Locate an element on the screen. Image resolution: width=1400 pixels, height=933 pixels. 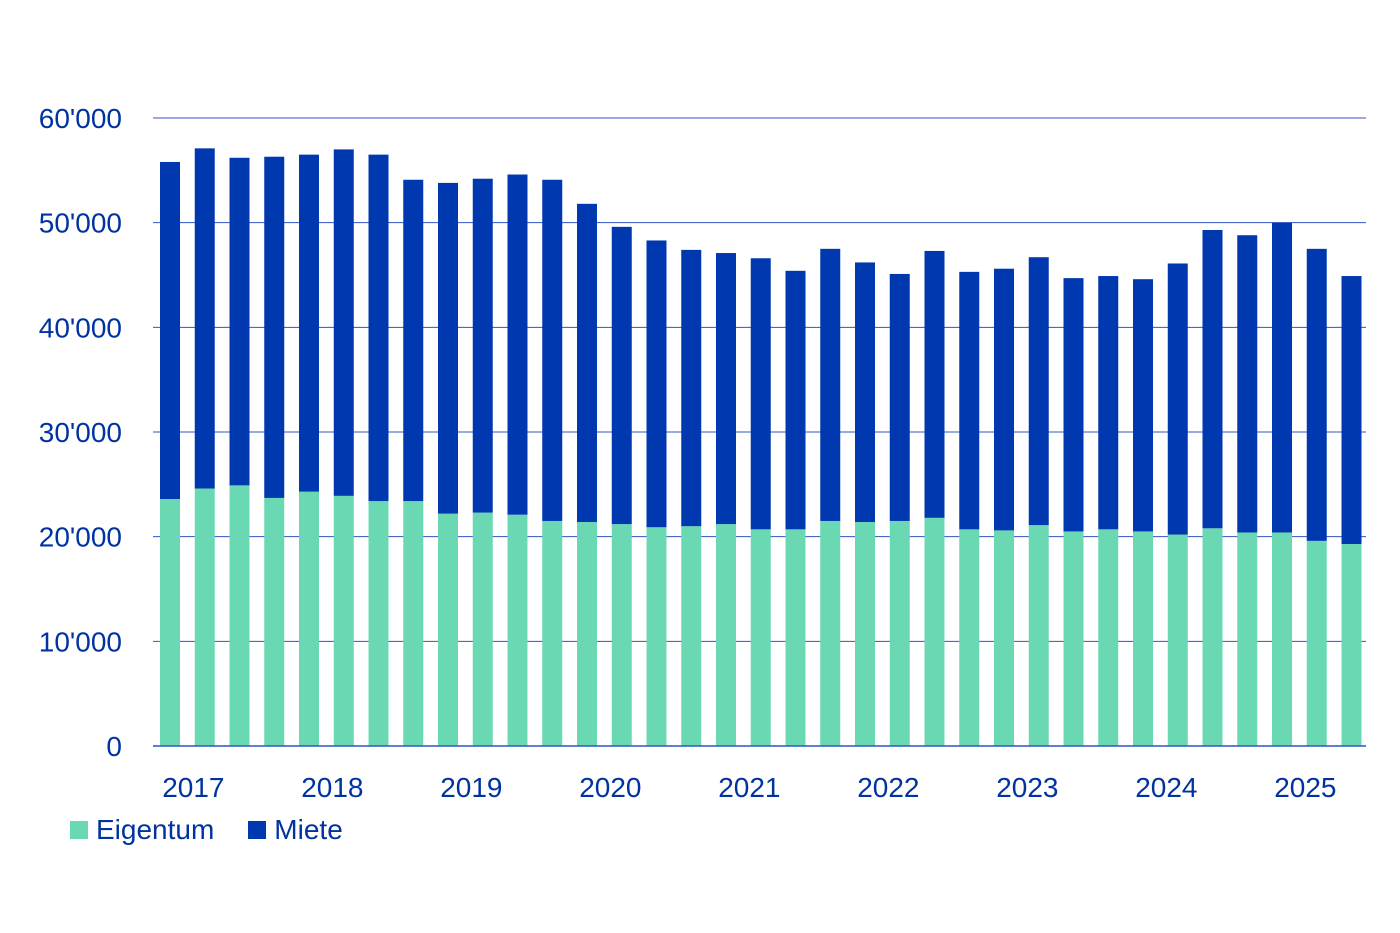
legend: Eigentum Miete is located at coordinates (206, 830).